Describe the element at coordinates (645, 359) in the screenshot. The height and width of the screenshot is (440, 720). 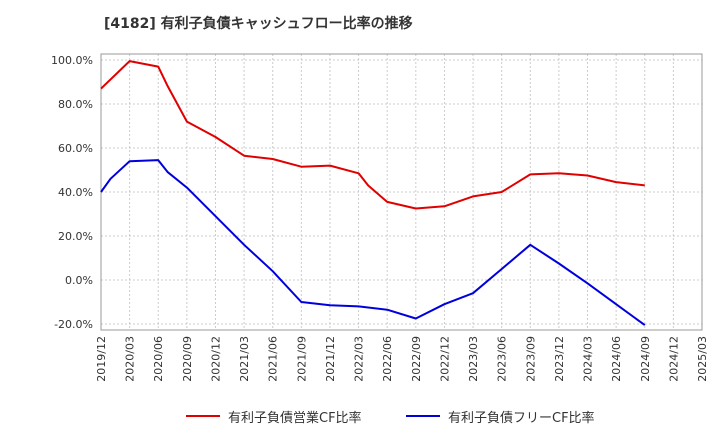
I see `x-tick-label: 2024/09` at that location.